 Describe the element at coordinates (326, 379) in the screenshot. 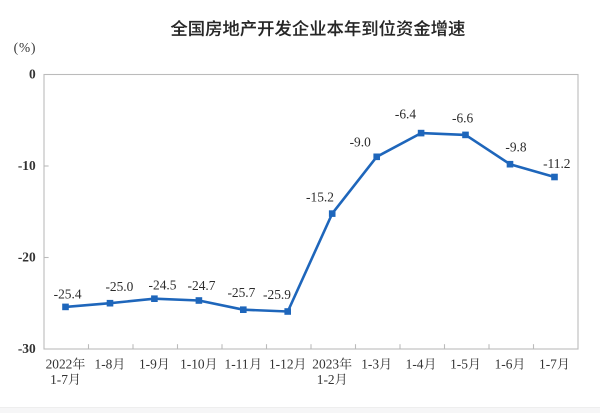

I see `svg-text: 1-2` at that location.